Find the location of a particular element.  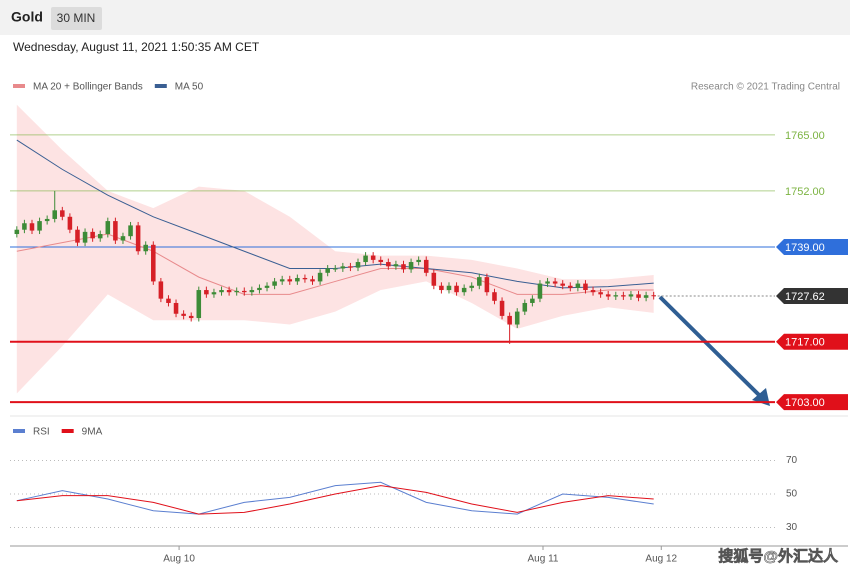

interval-badge is located at coordinates (76, 18).